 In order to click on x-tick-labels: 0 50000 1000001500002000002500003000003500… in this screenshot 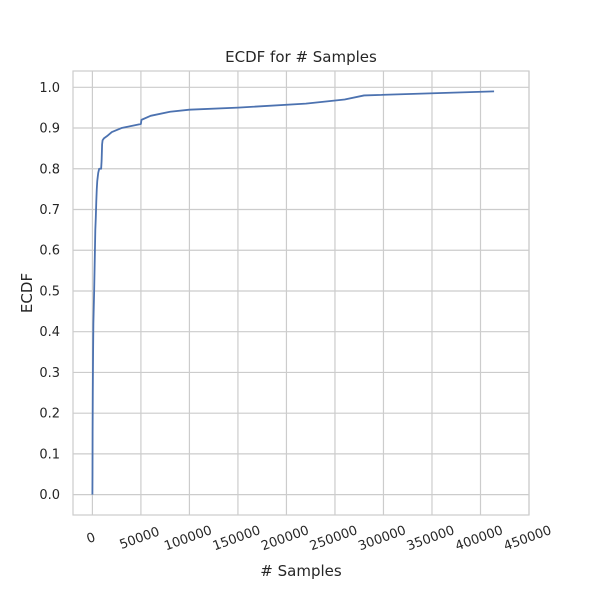, I will do `click(319, 538)`.